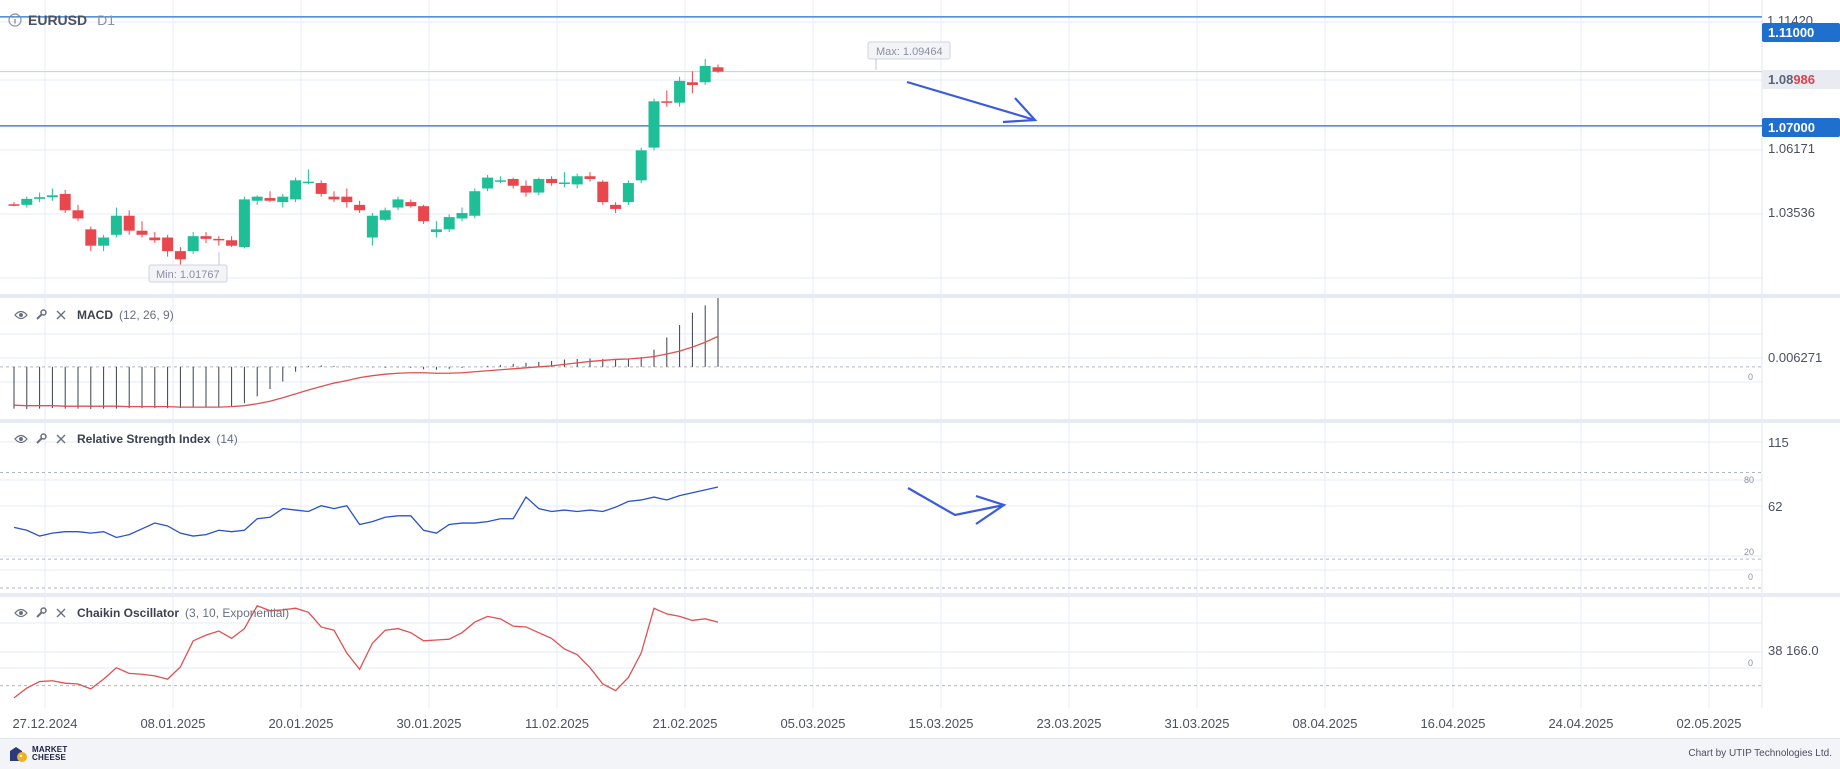  I want to click on time-axis-label: 21.02.2025, so click(684, 723).